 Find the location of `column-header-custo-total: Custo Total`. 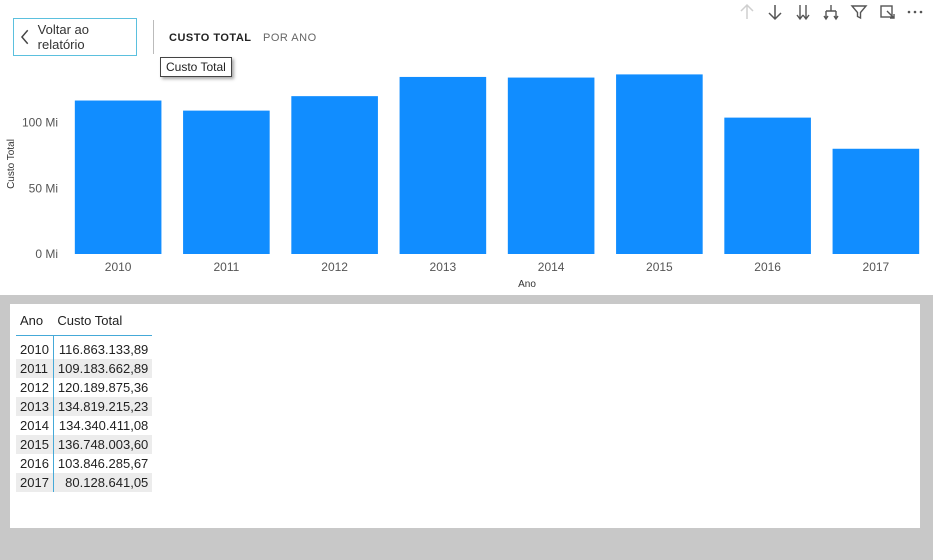

column-header-custo-total: Custo Total is located at coordinates (103, 323).